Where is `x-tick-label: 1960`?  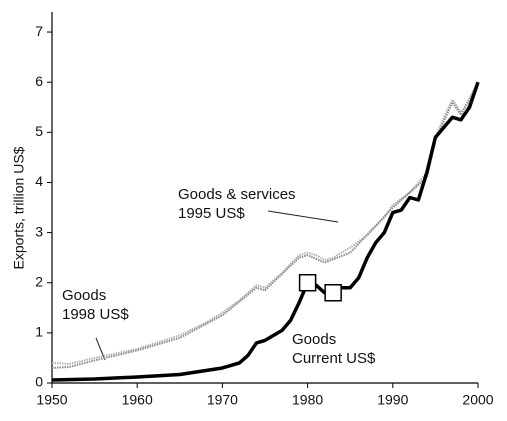 x-tick-label: 1960 is located at coordinates (137, 400).